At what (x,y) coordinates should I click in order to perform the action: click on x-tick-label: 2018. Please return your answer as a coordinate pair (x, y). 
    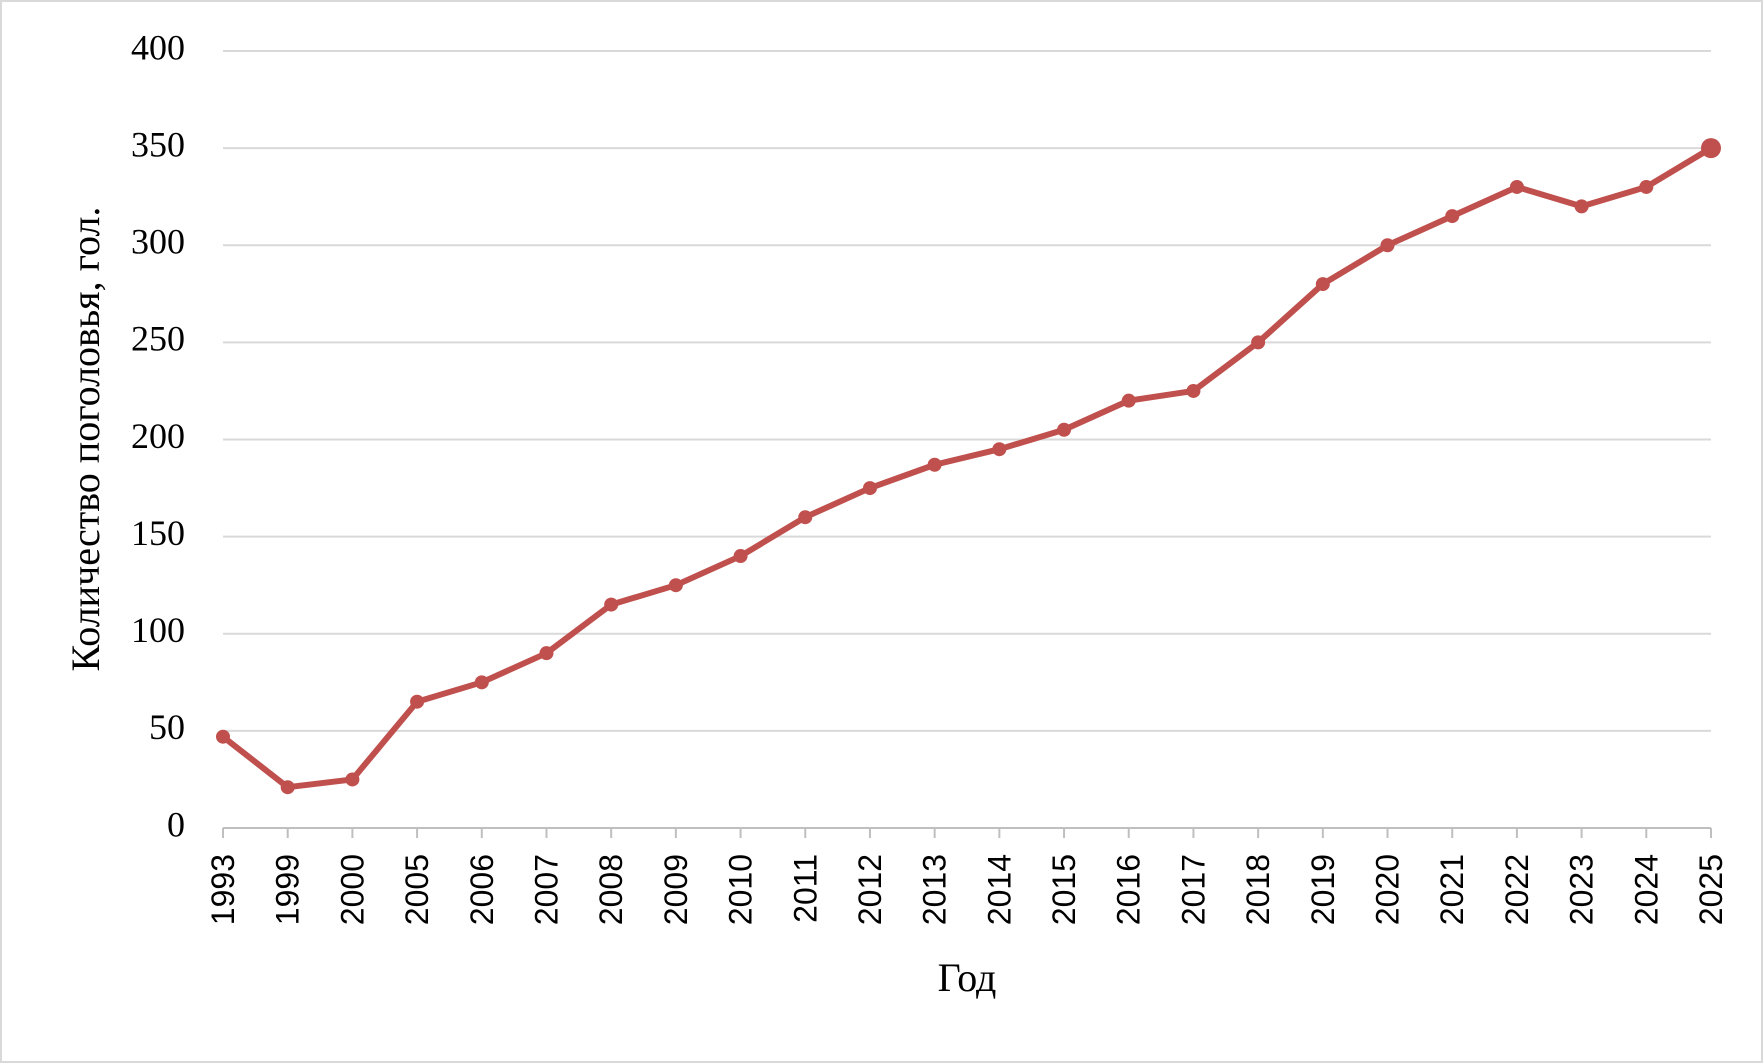
    Looking at the image, I should click on (1258, 889).